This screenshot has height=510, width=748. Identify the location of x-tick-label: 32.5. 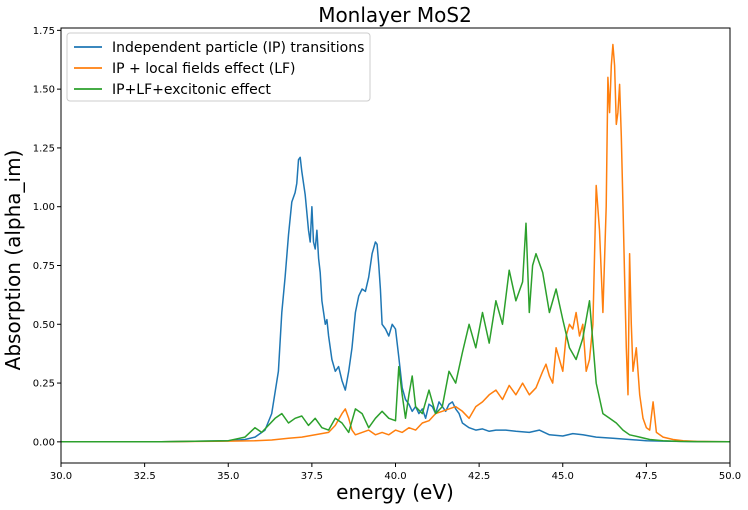
(144, 476).